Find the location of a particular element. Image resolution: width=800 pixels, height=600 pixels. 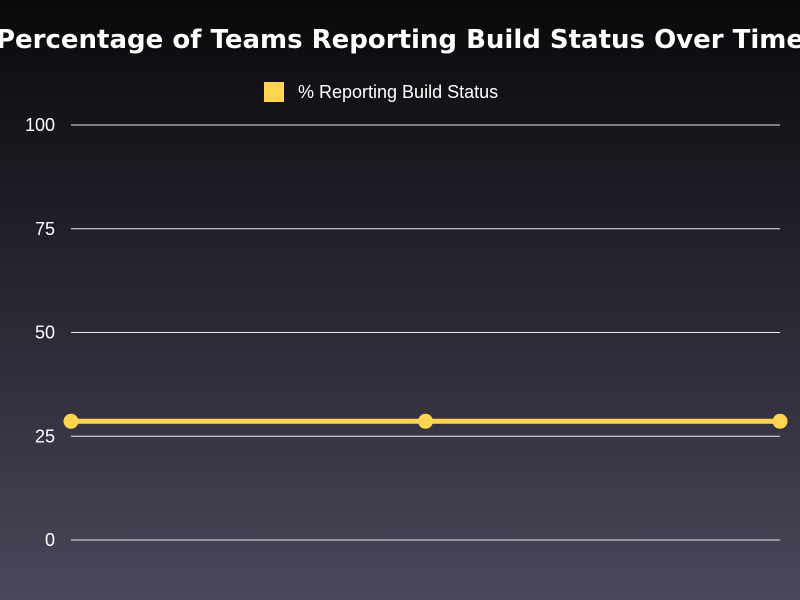

y-tick-label: 100 is located at coordinates (40, 125).